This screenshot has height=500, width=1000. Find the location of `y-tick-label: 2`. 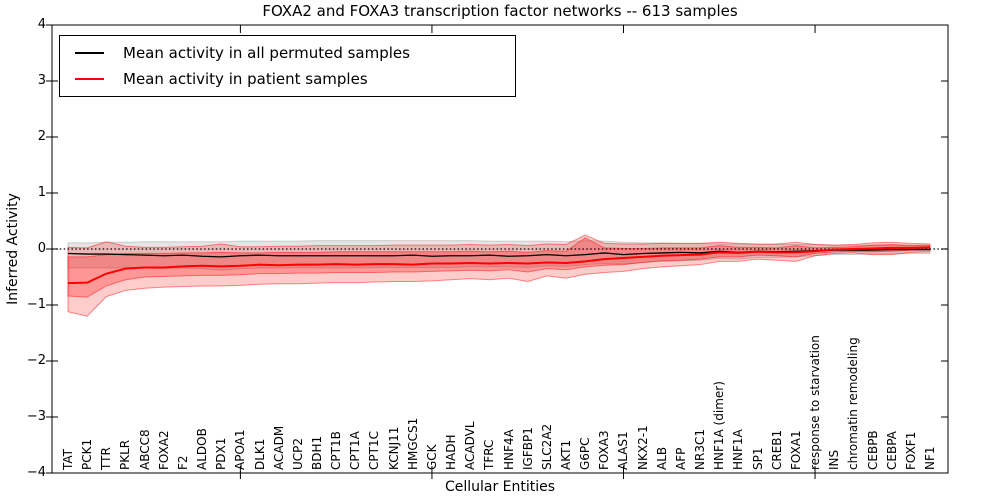

y-tick-label: 2 is located at coordinates (41, 136).